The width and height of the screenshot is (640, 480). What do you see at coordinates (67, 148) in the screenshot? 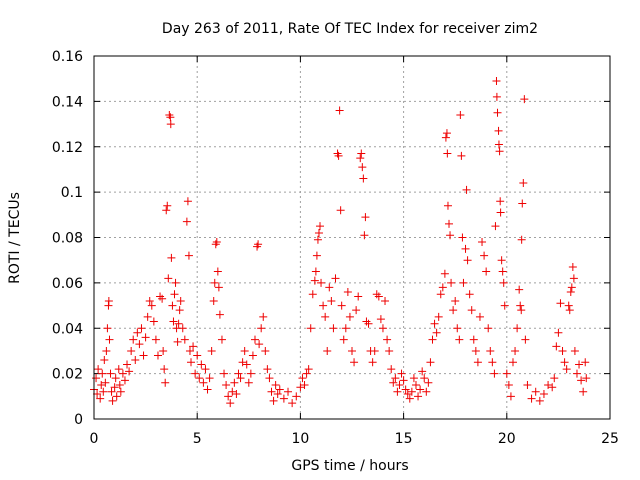
I see `y-tick-label: 0.12` at bounding box center [67, 148].